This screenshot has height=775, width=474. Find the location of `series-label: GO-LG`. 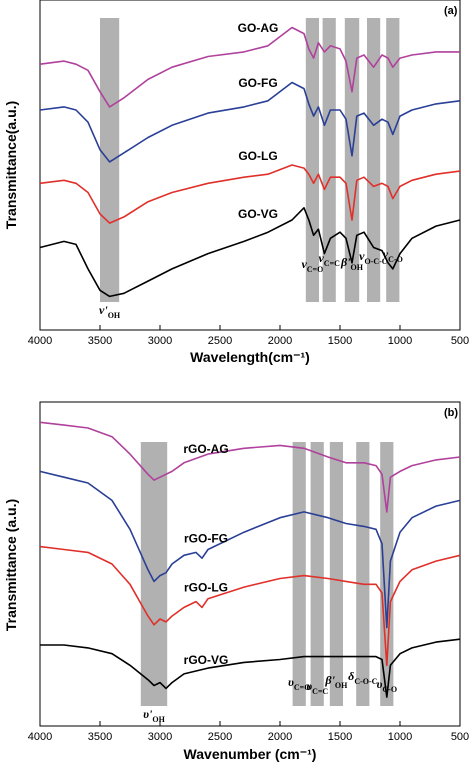

series-label: GO-LG is located at coordinates (257, 156).